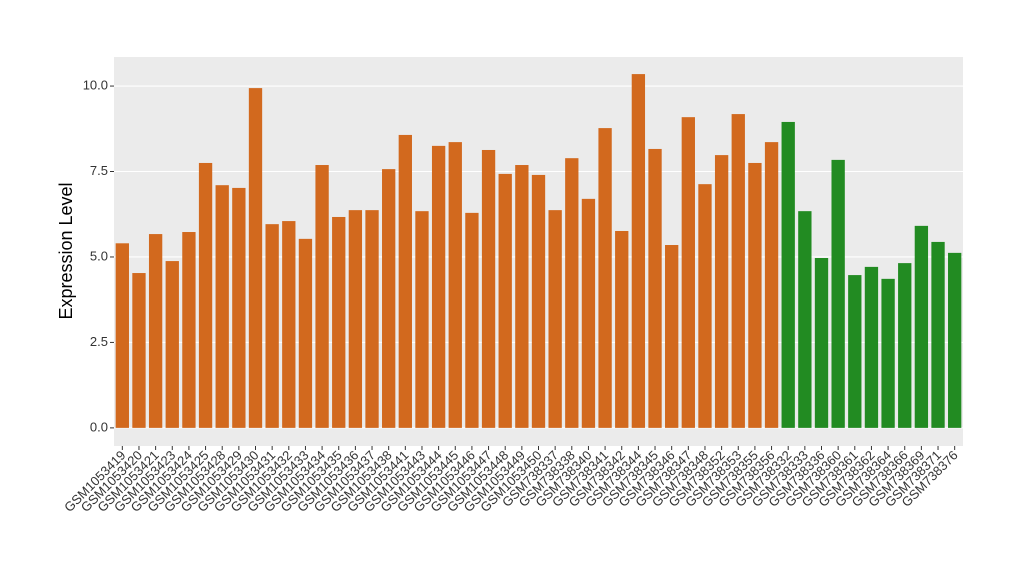 This screenshot has height=585, width=1020. Describe the element at coordinates (99, 255) in the screenshot. I see `y-tick-label: 5.0` at that location.